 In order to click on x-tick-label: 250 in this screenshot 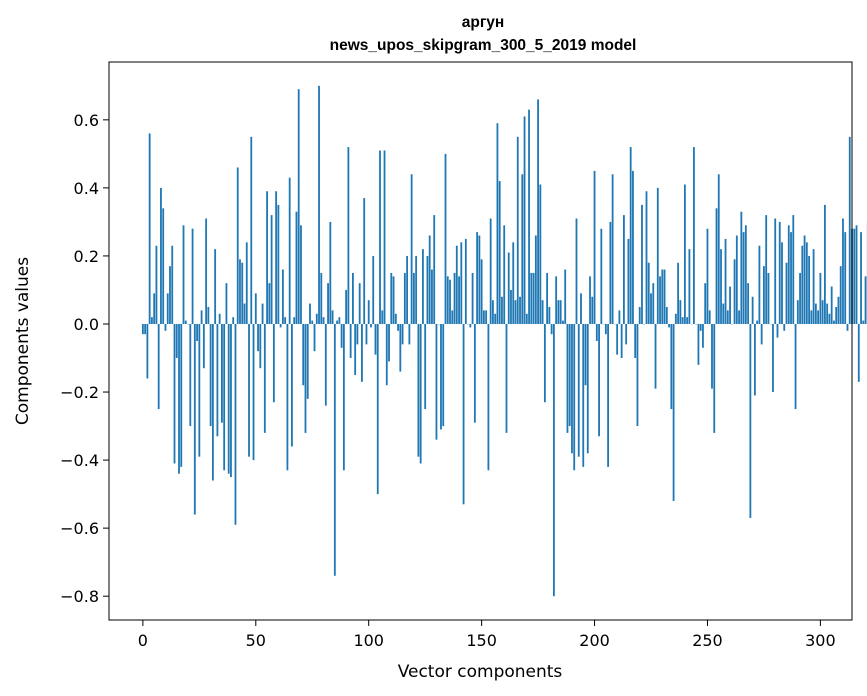, I will do `click(707, 640)`.